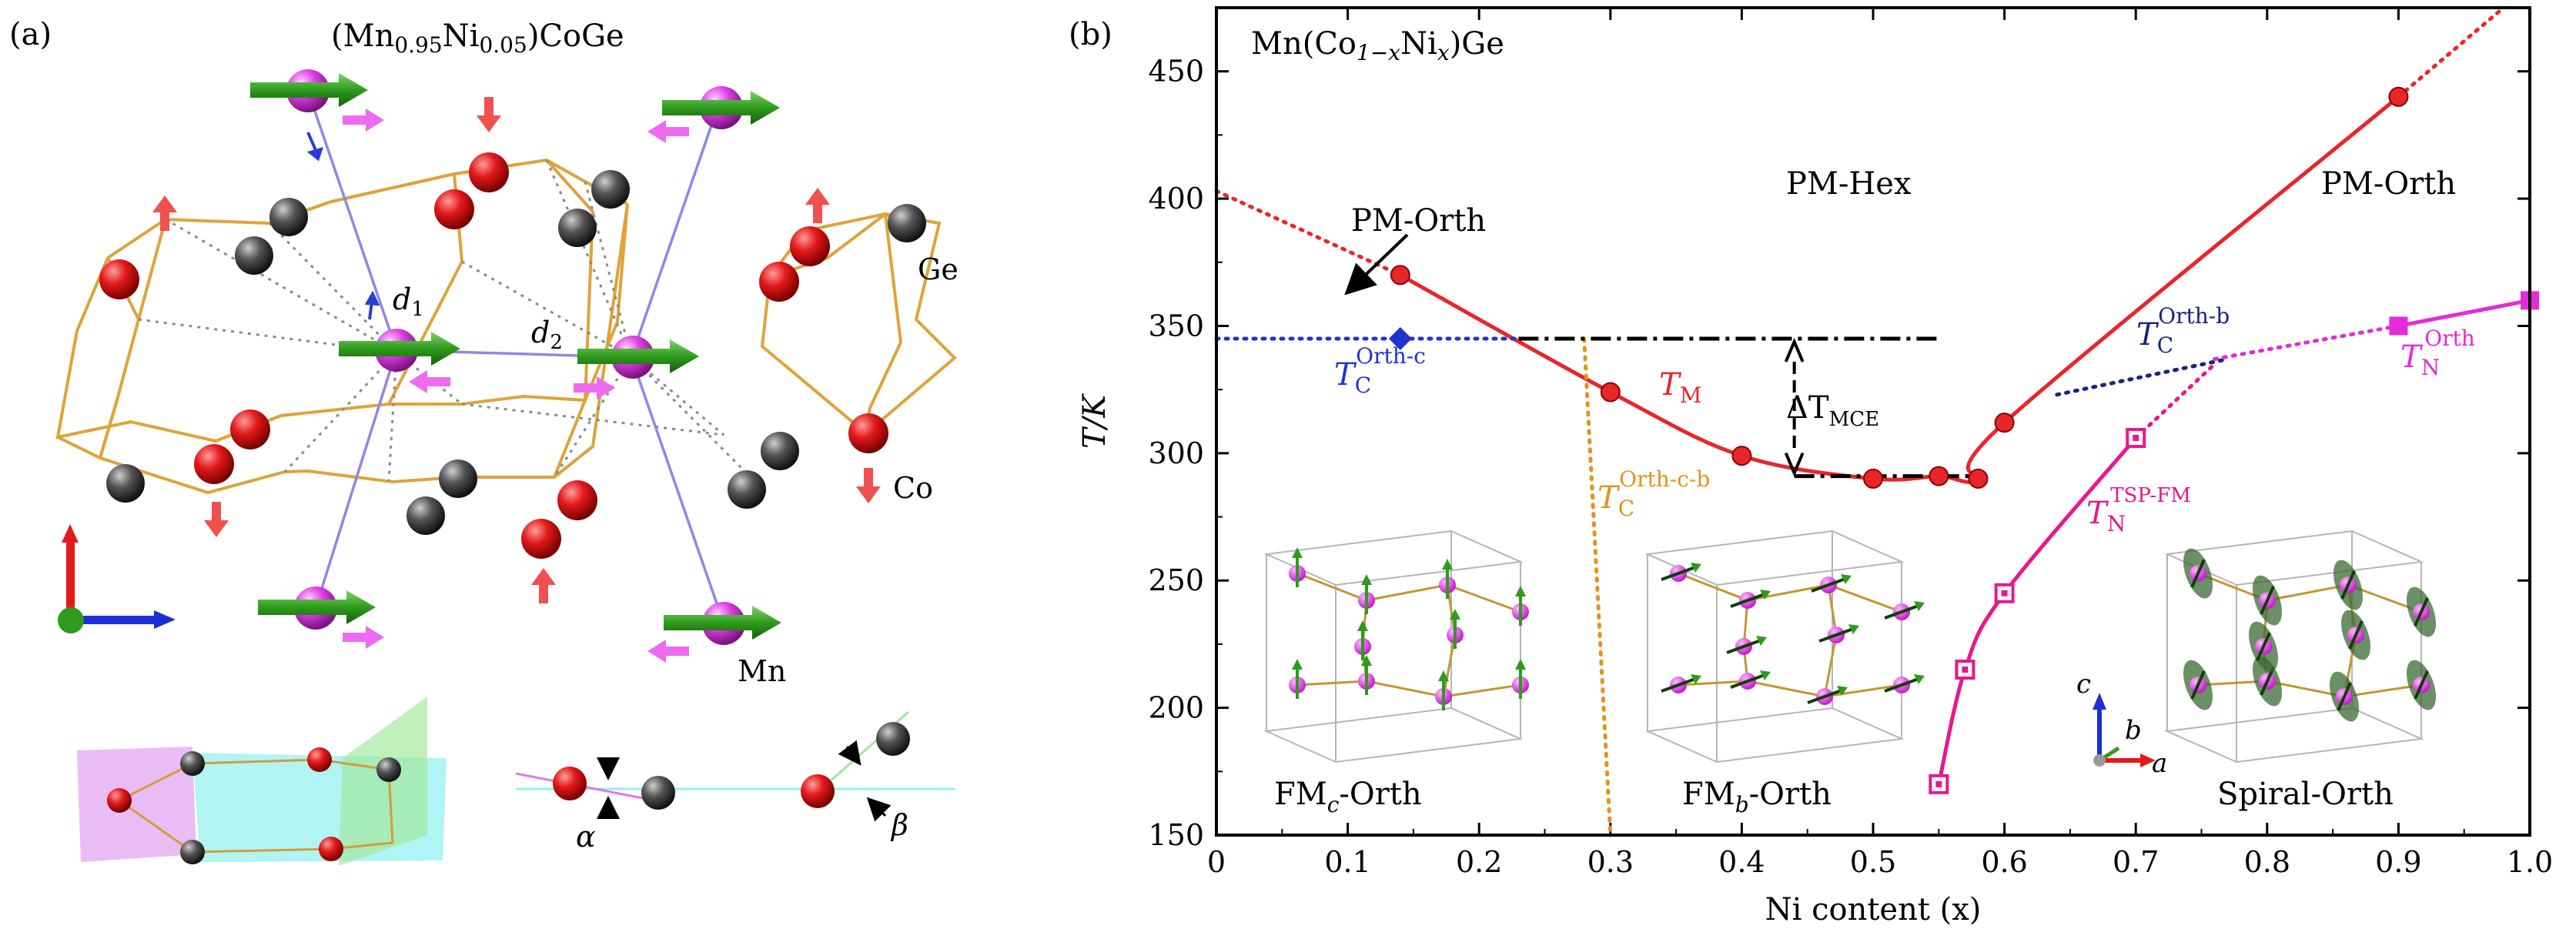  Describe the element at coordinates (1396, 647) in the screenshot. I see `inset-fmc` at that location.